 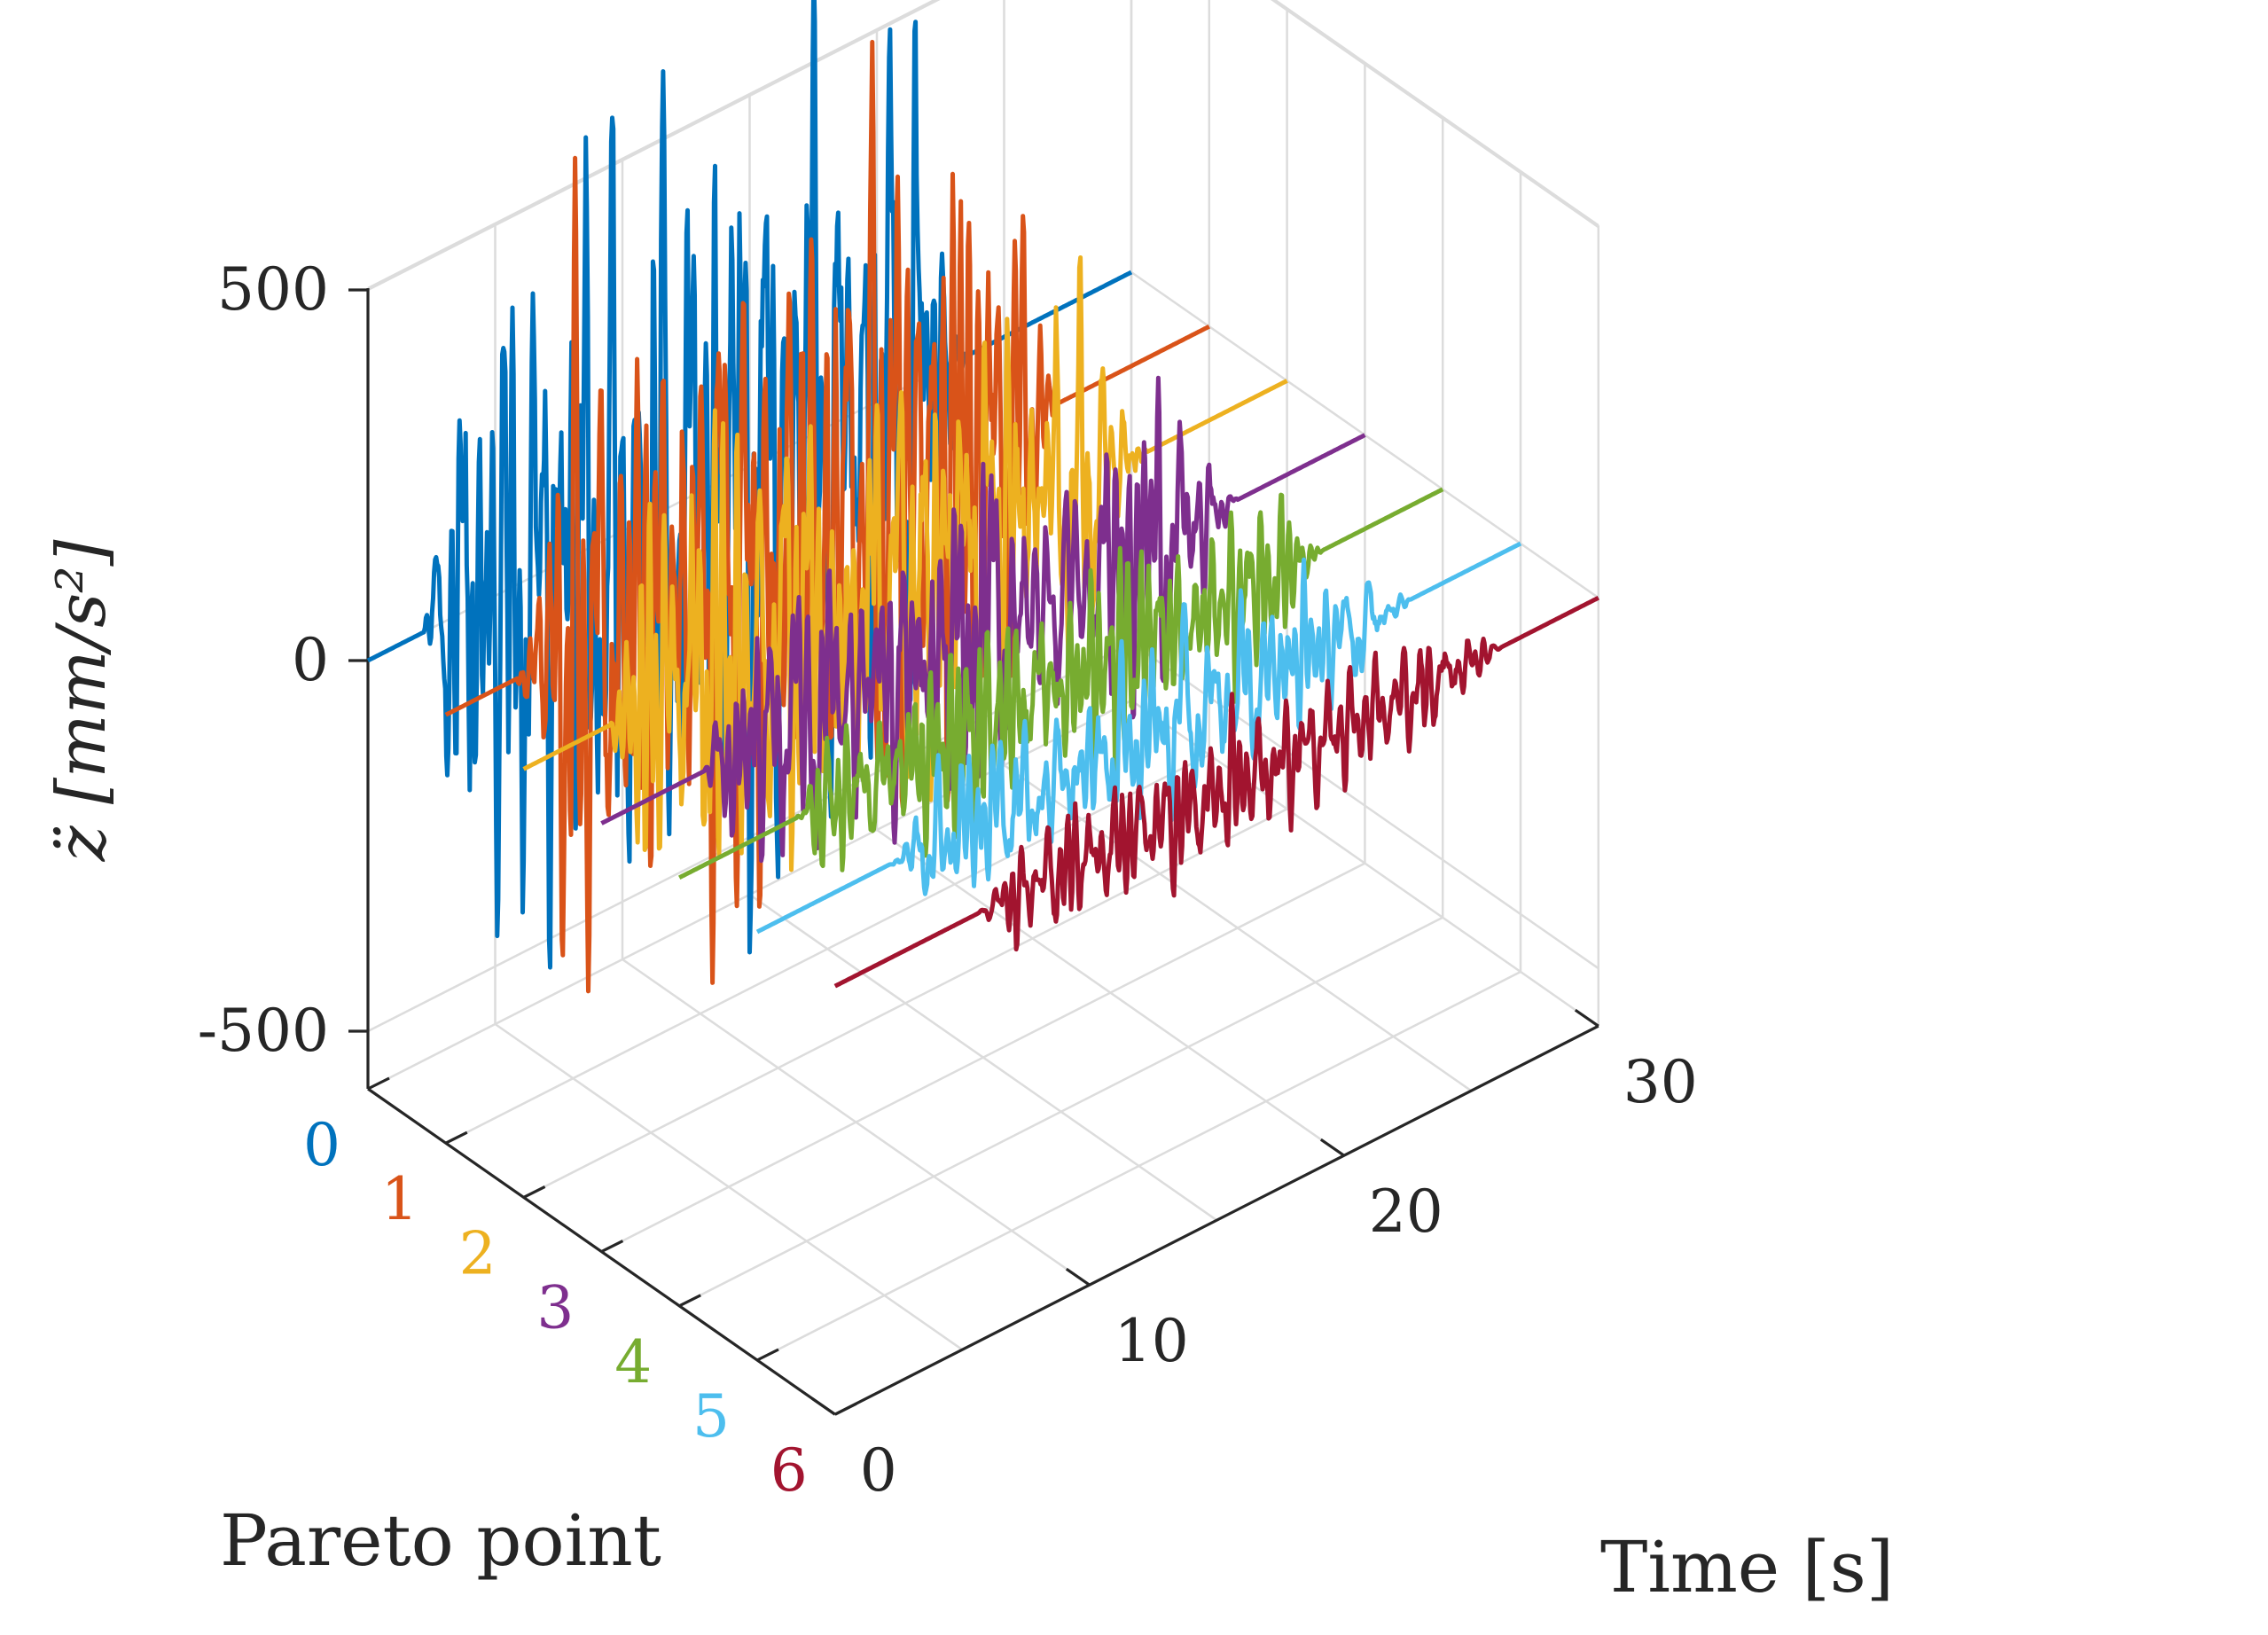 What do you see at coordinates (1747, 1567) in the screenshot?
I see `x-axis-label: Time [s]` at bounding box center [1747, 1567].